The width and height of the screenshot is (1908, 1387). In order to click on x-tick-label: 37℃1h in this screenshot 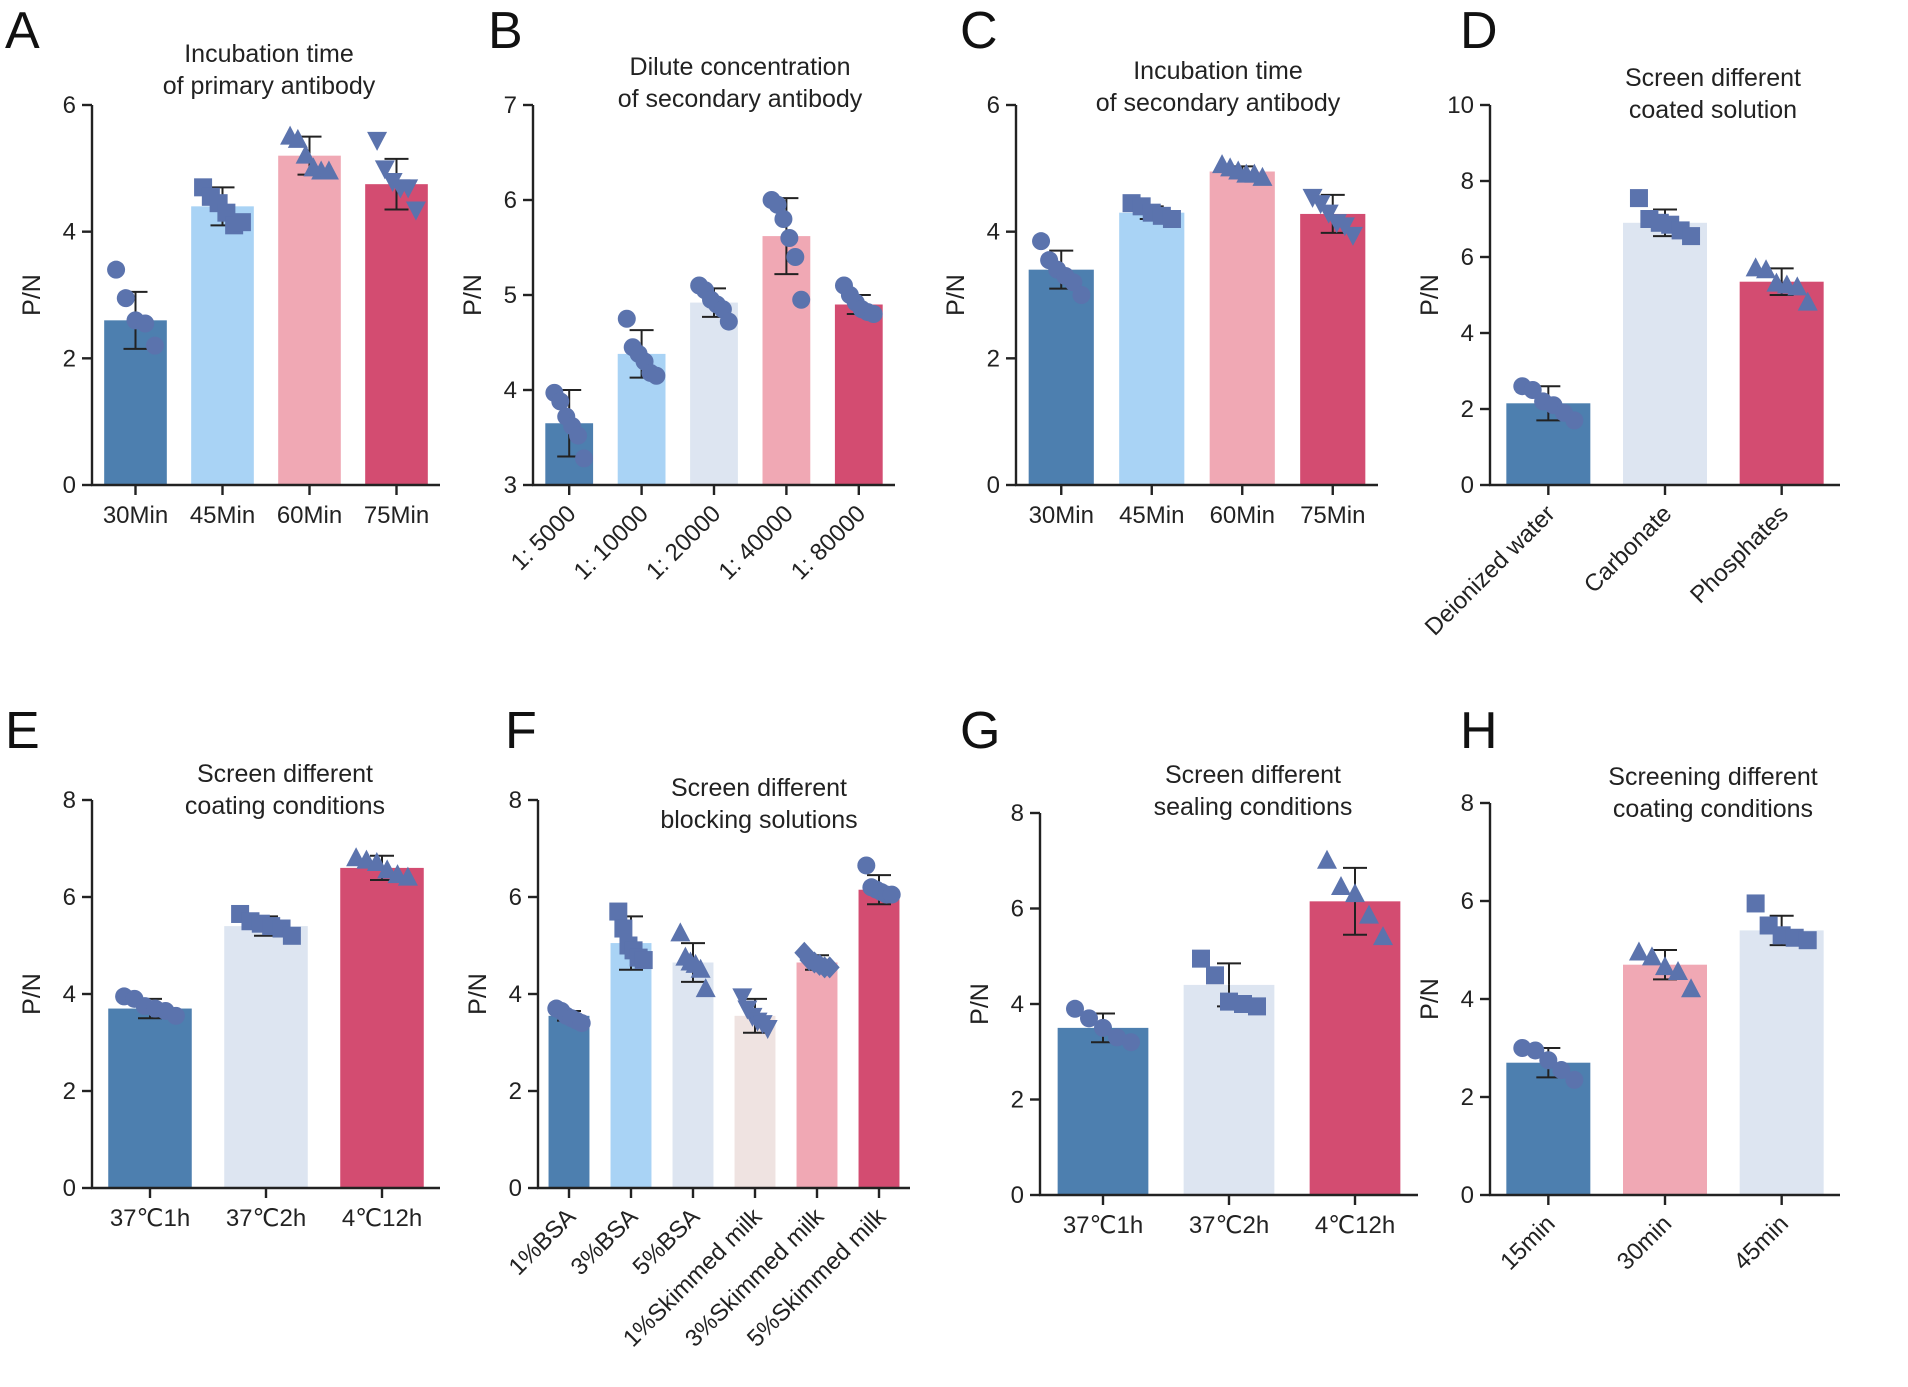, I will do `click(150, 1218)`.